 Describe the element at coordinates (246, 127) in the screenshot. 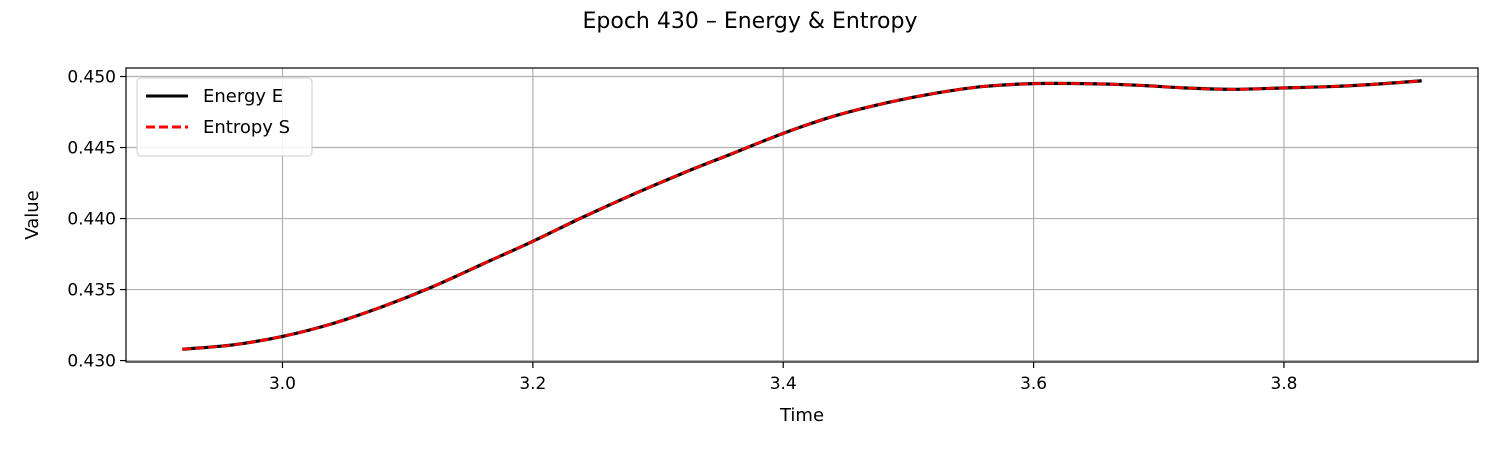

I see `legend-label: Entropy S` at that location.